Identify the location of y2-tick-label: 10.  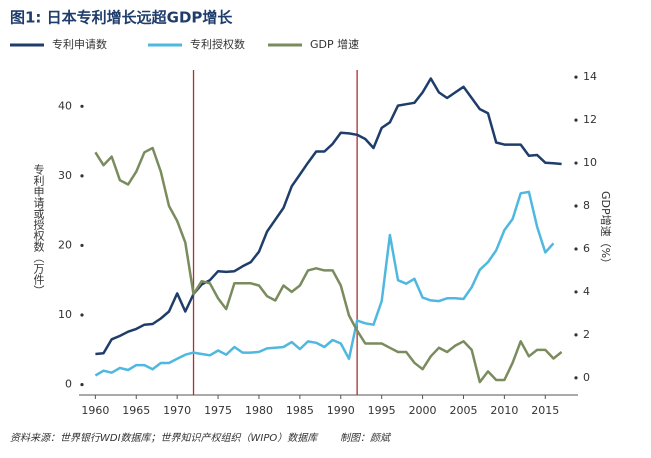
(590, 162).